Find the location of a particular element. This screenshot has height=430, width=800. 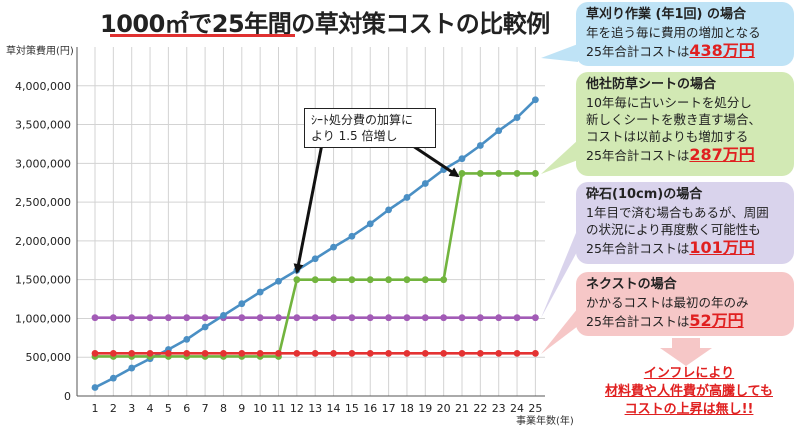

inflation-message: インフレにより 材料費や人件費が高騰しても コストの上昇は無し!! is located at coordinates (689, 392).